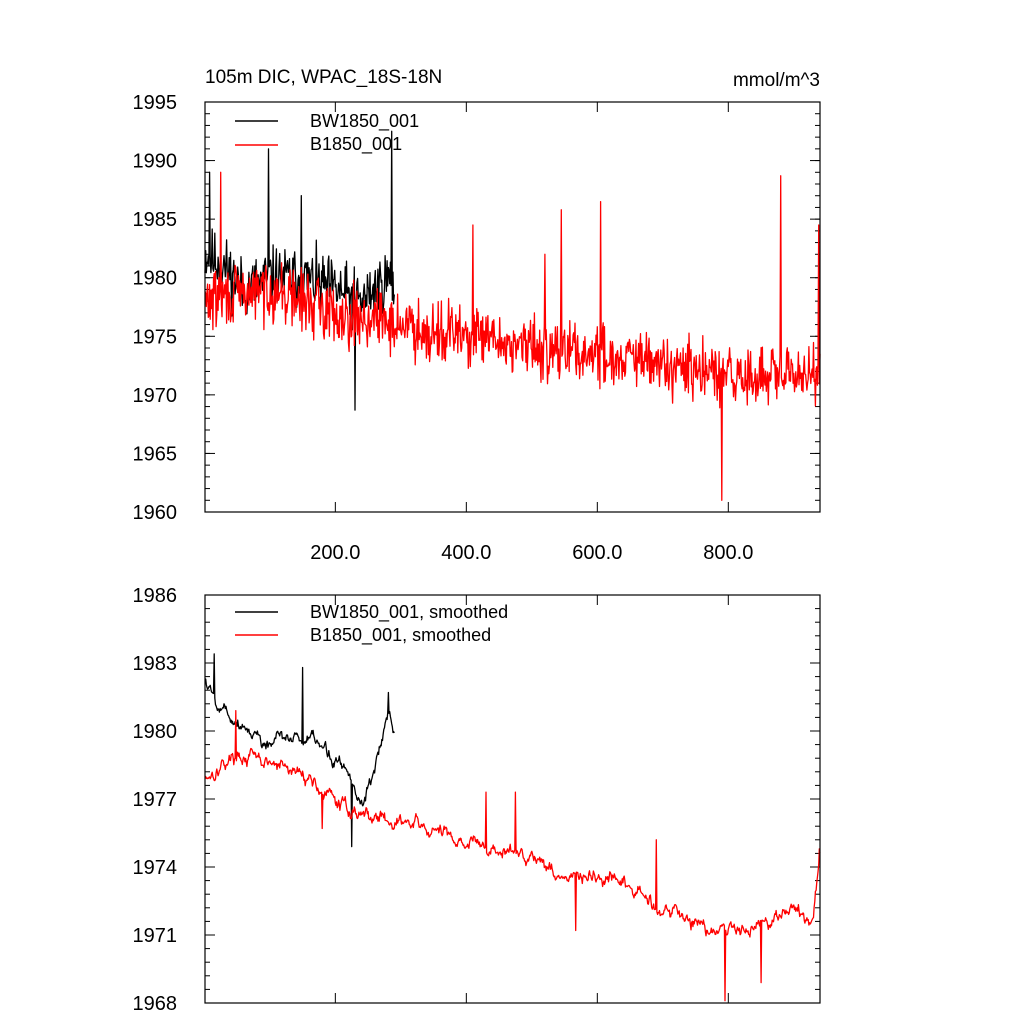  What do you see at coordinates (155, 162) in the screenshot?
I see `top-y-tick-label: 1990` at bounding box center [155, 162].